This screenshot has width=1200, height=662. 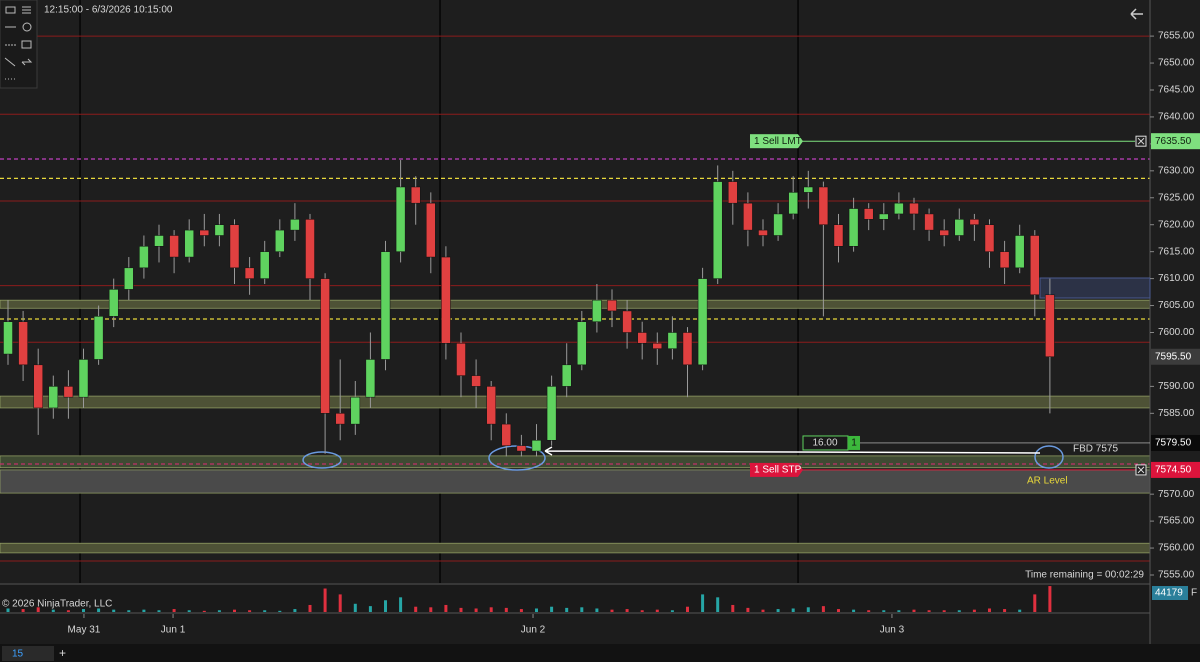 What do you see at coordinates (1176, 224) in the screenshot?
I see `y-tick-label: 7620.00` at bounding box center [1176, 224].